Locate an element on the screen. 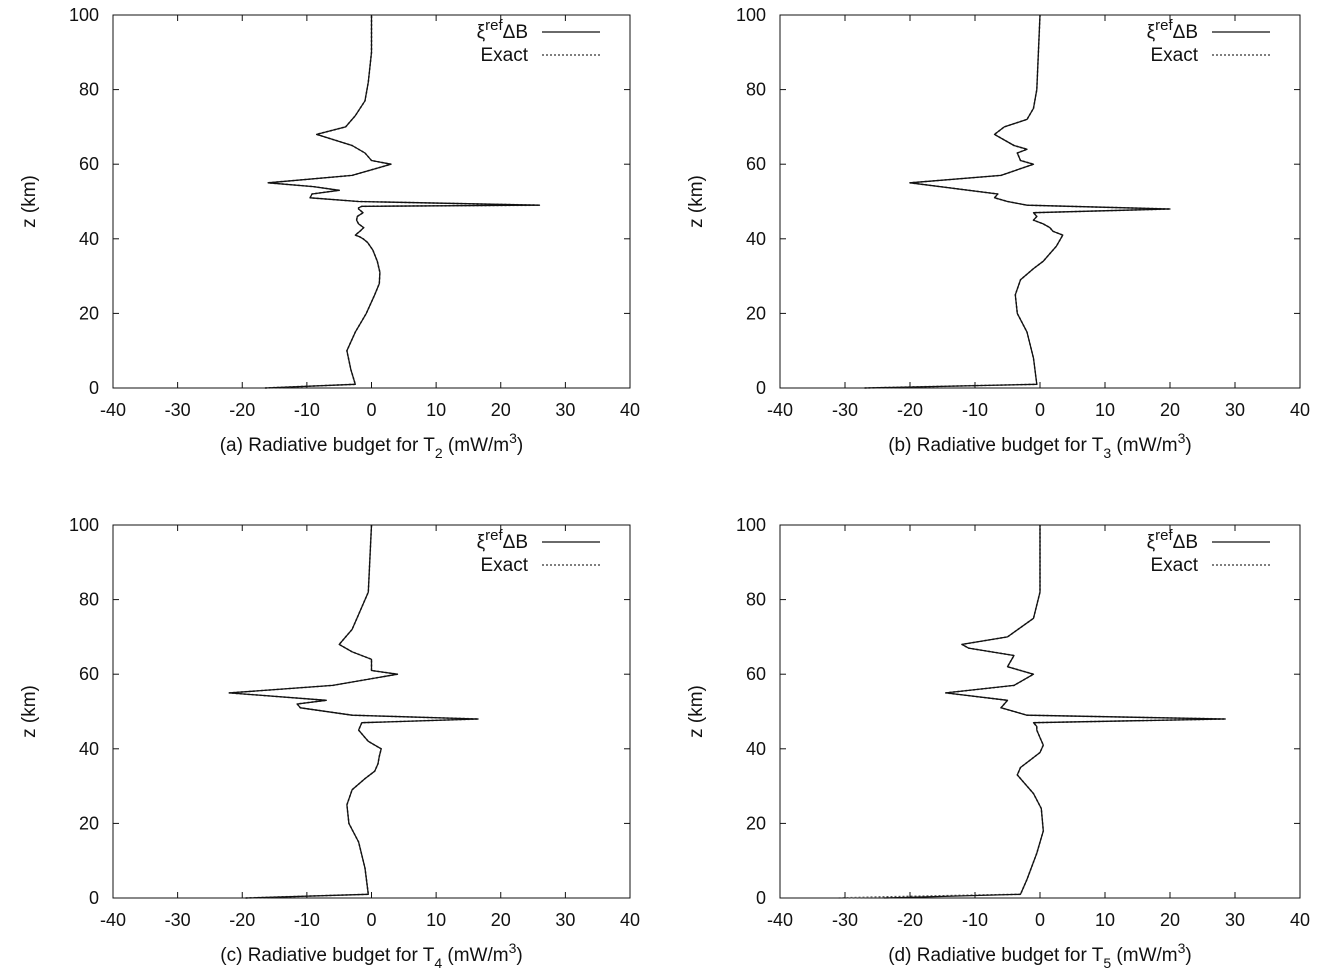  x-axis-label-main: (d) Radiative budget for T is located at coordinates (995, 955).